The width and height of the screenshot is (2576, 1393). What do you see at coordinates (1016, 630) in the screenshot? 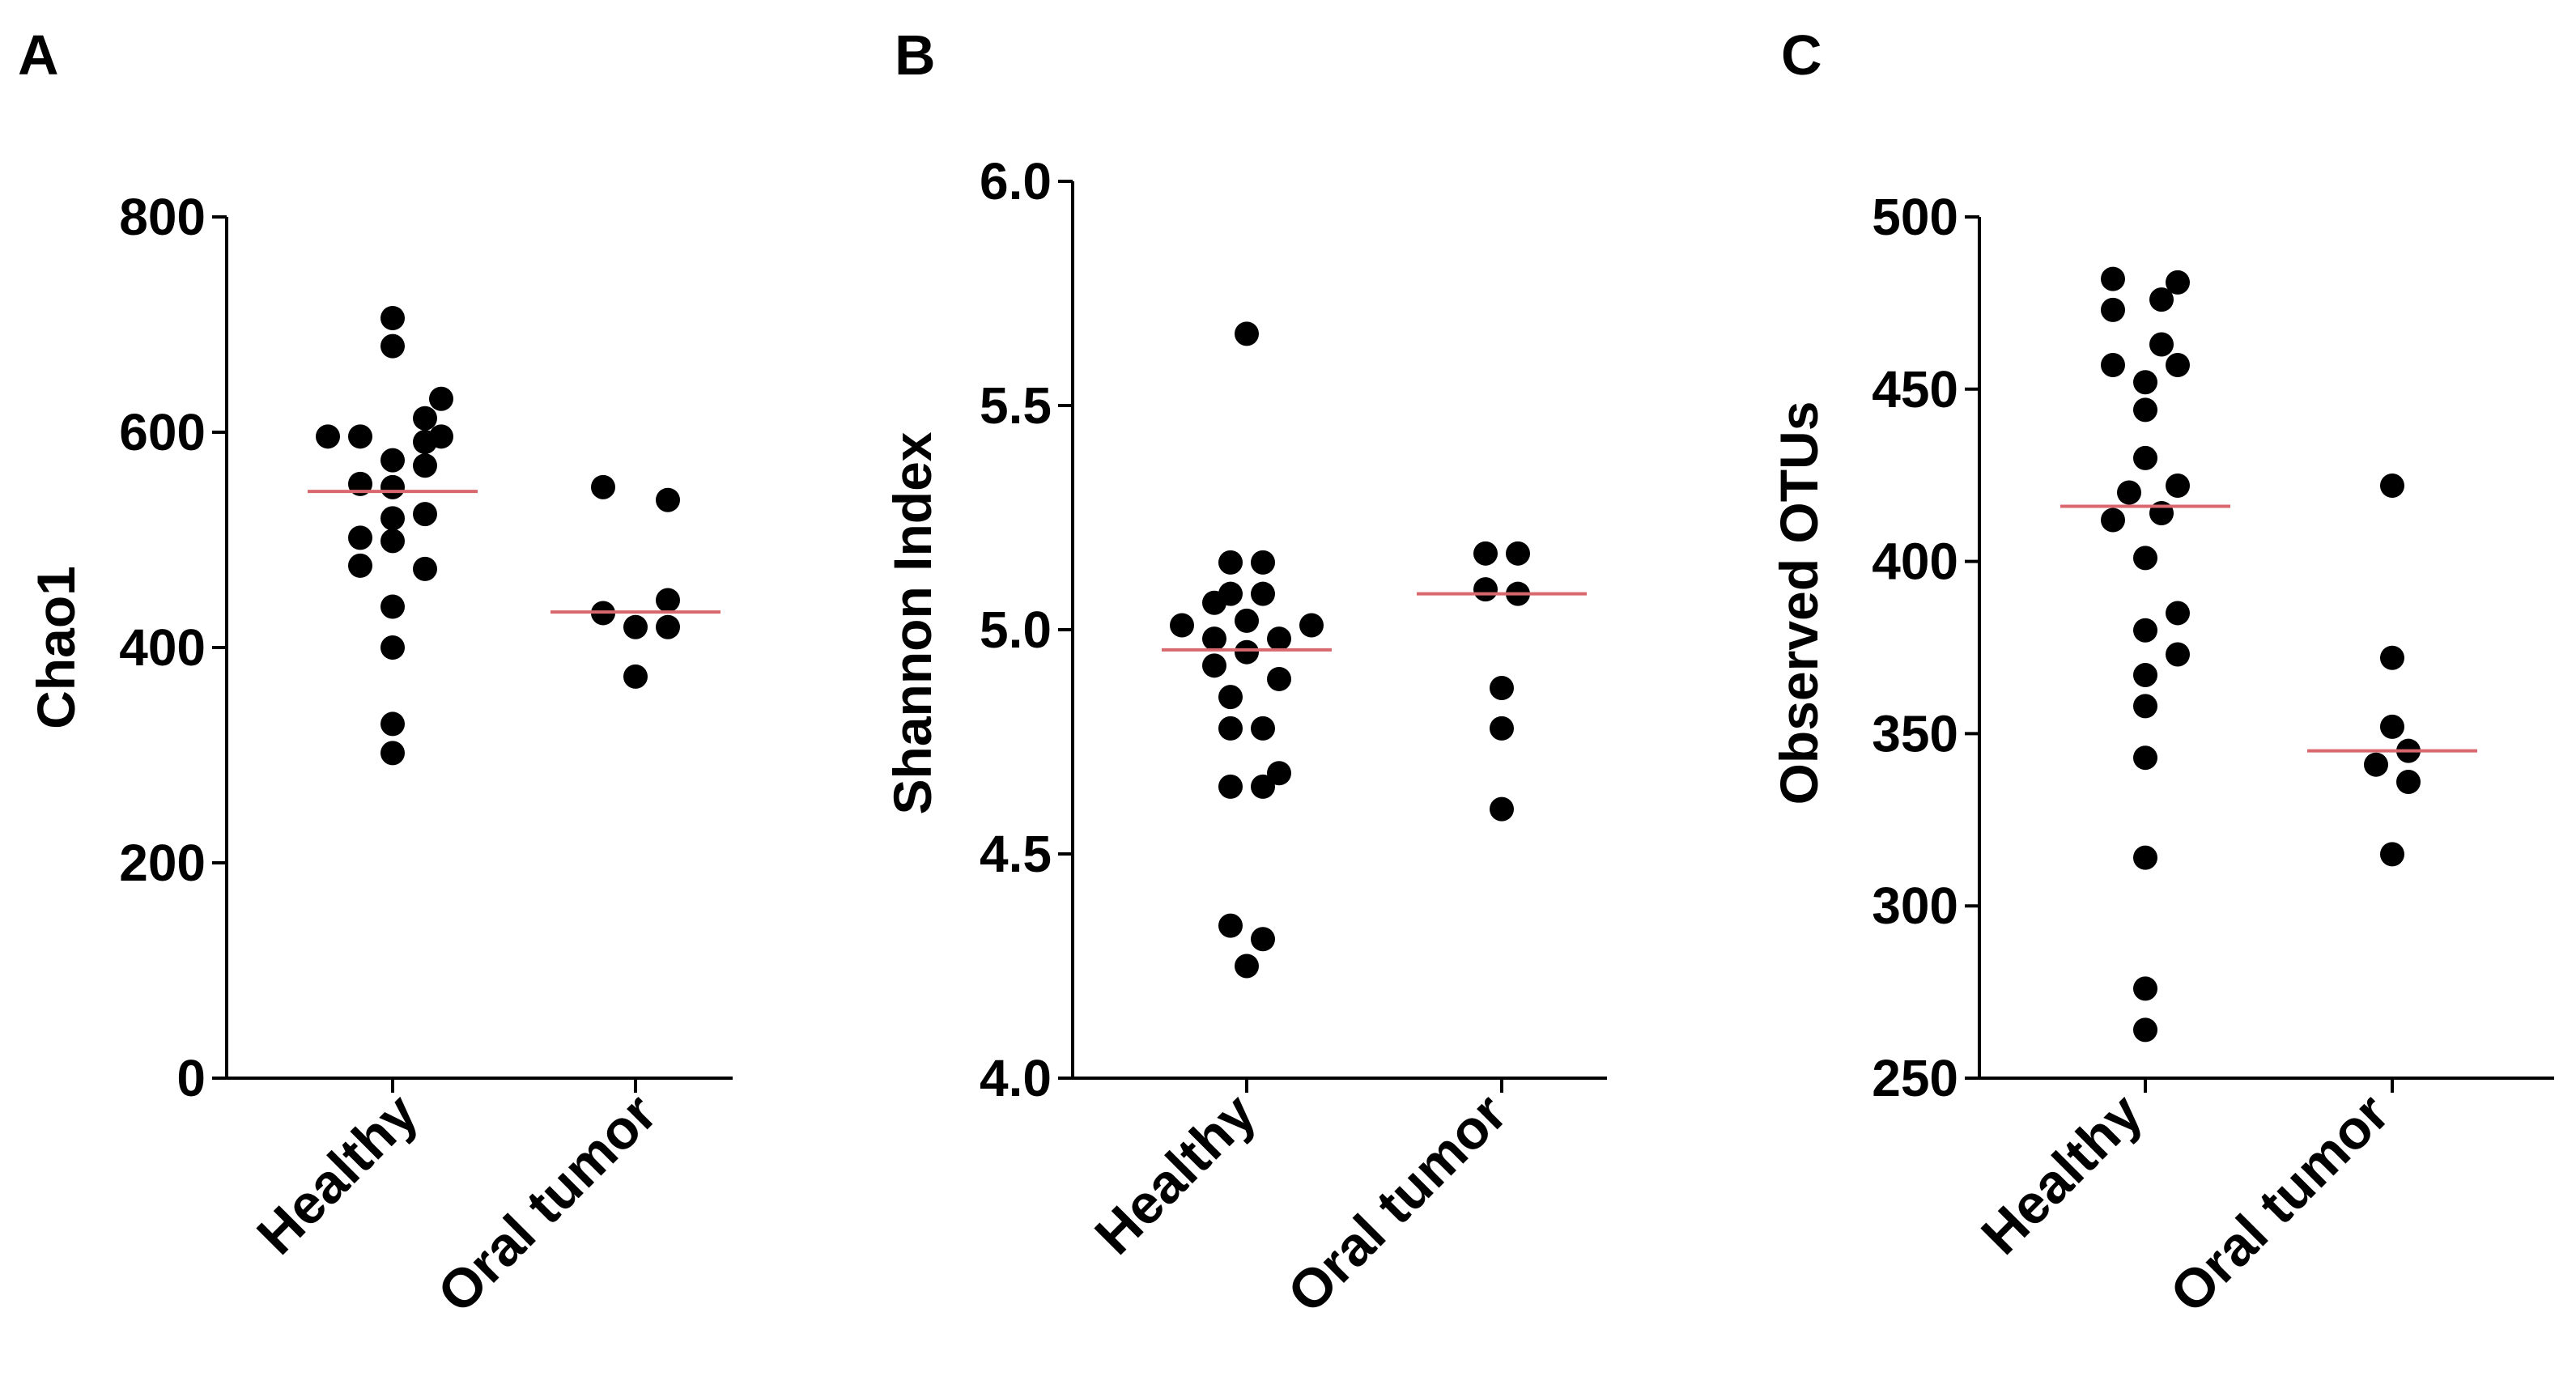
I see `y-tick-label: 5.0` at bounding box center [1016, 630].